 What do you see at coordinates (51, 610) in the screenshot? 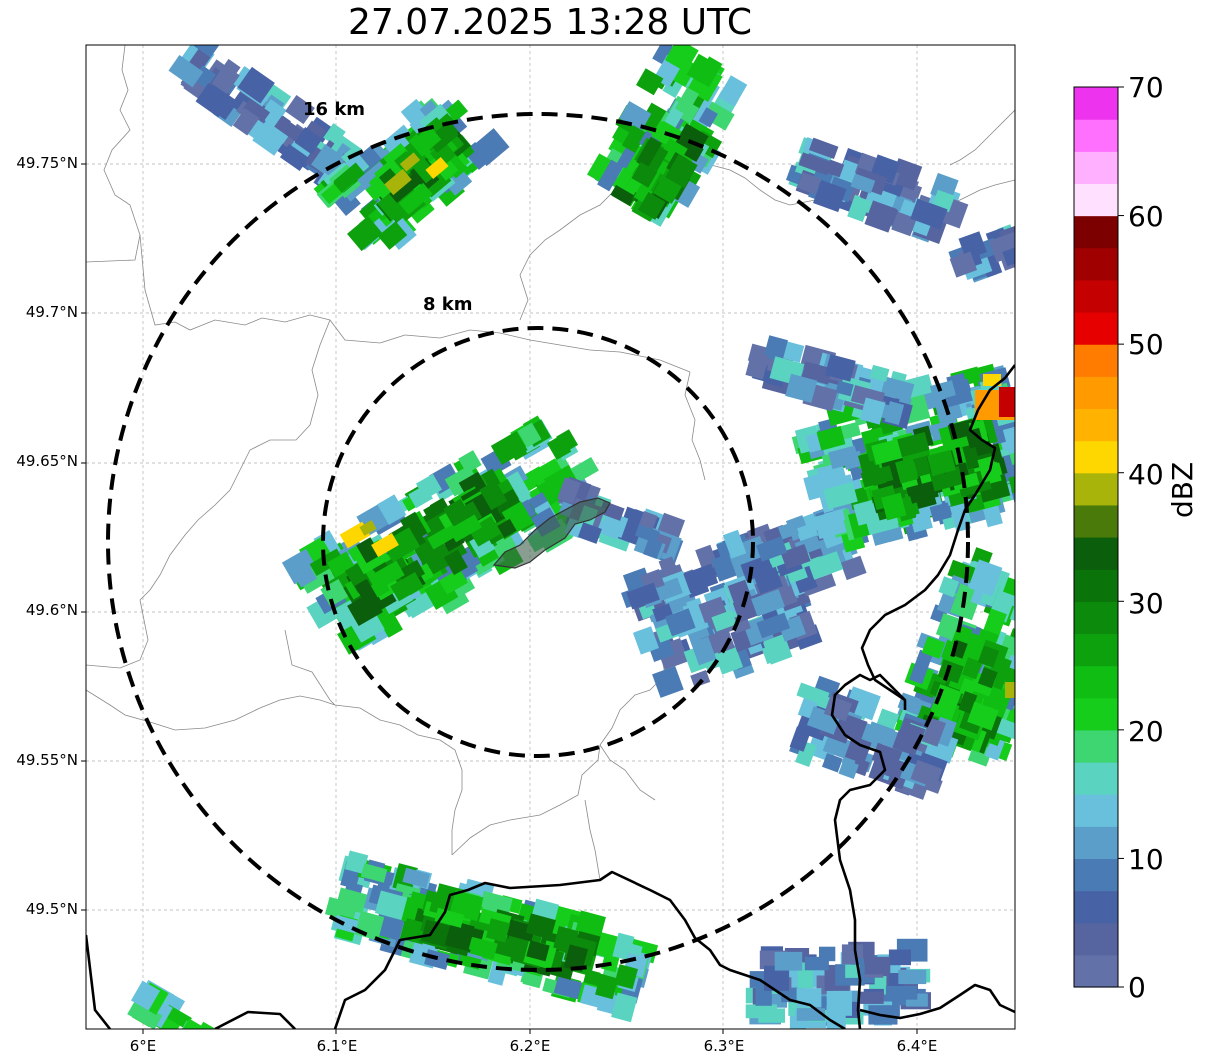
I see `lat-tick-label: 49.6°N` at bounding box center [51, 610].